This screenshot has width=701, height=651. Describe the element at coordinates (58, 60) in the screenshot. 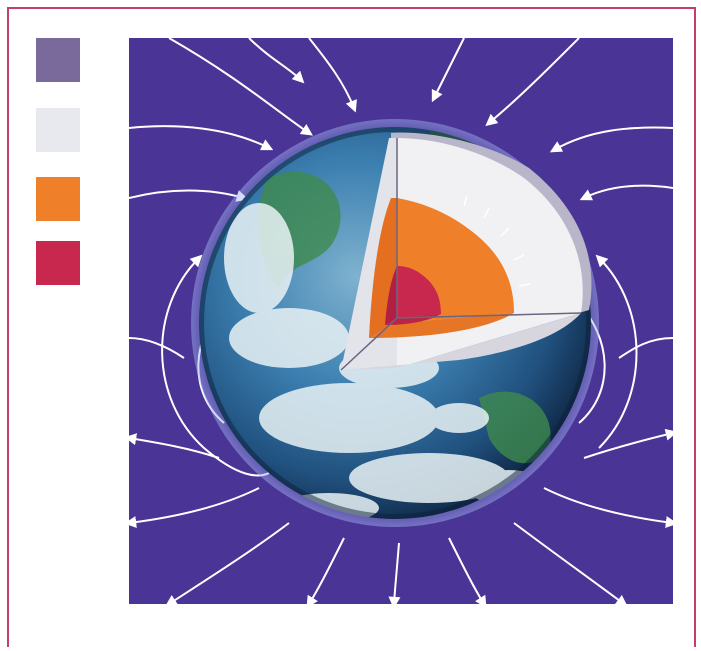

I see `crust-swatch` at that location.